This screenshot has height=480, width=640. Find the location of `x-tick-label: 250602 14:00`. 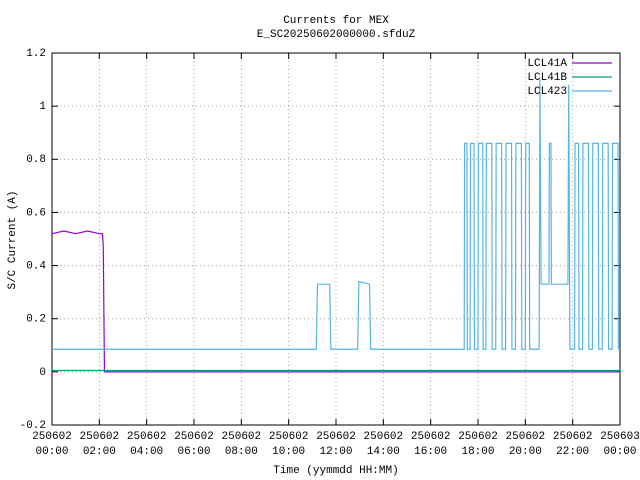

x-tick-label: 250602 14:00 is located at coordinates (383, 444).